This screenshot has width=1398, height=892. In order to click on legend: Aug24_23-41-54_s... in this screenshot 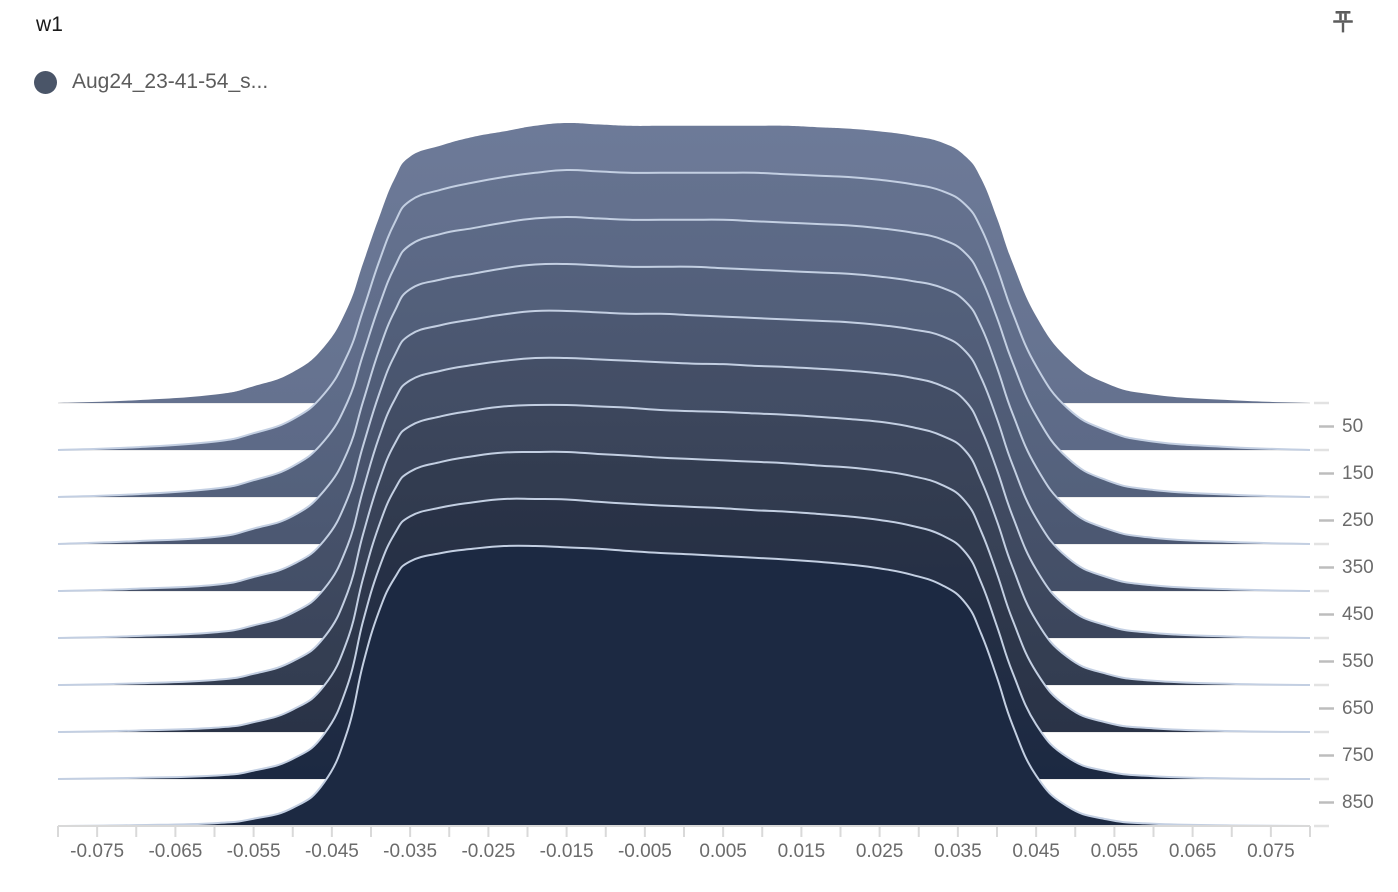, I will do `click(151, 82)`.